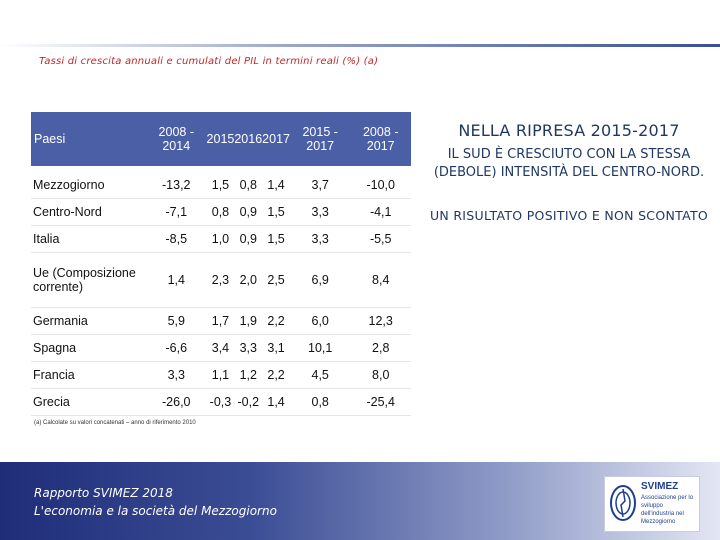 The image size is (720, 540). What do you see at coordinates (88, 182) in the screenshot?
I see `row-name: Mezzogiorno` at bounding box center [88, 182].